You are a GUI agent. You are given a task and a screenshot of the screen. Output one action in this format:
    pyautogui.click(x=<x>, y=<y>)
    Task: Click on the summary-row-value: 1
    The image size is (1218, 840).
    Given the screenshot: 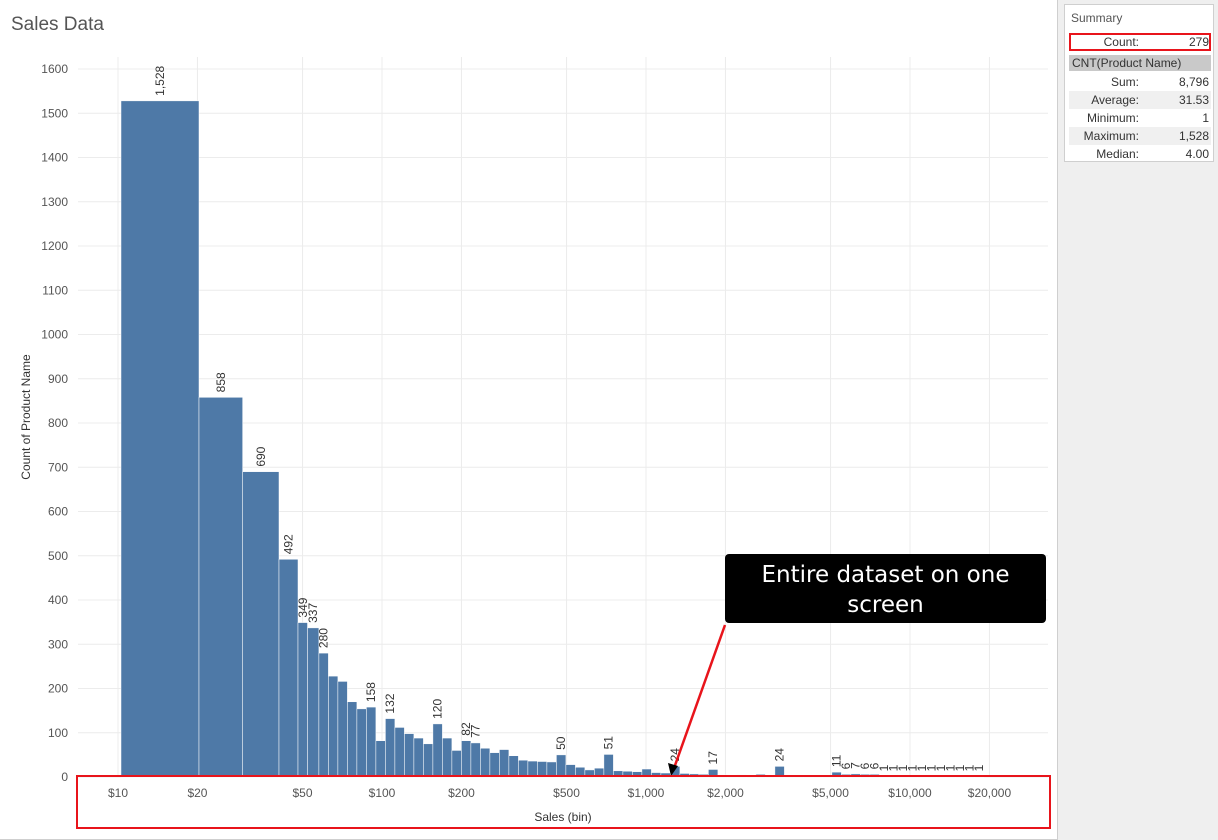 What is the action you would take?
    pyautogui.click(x=1205, y=118)
    